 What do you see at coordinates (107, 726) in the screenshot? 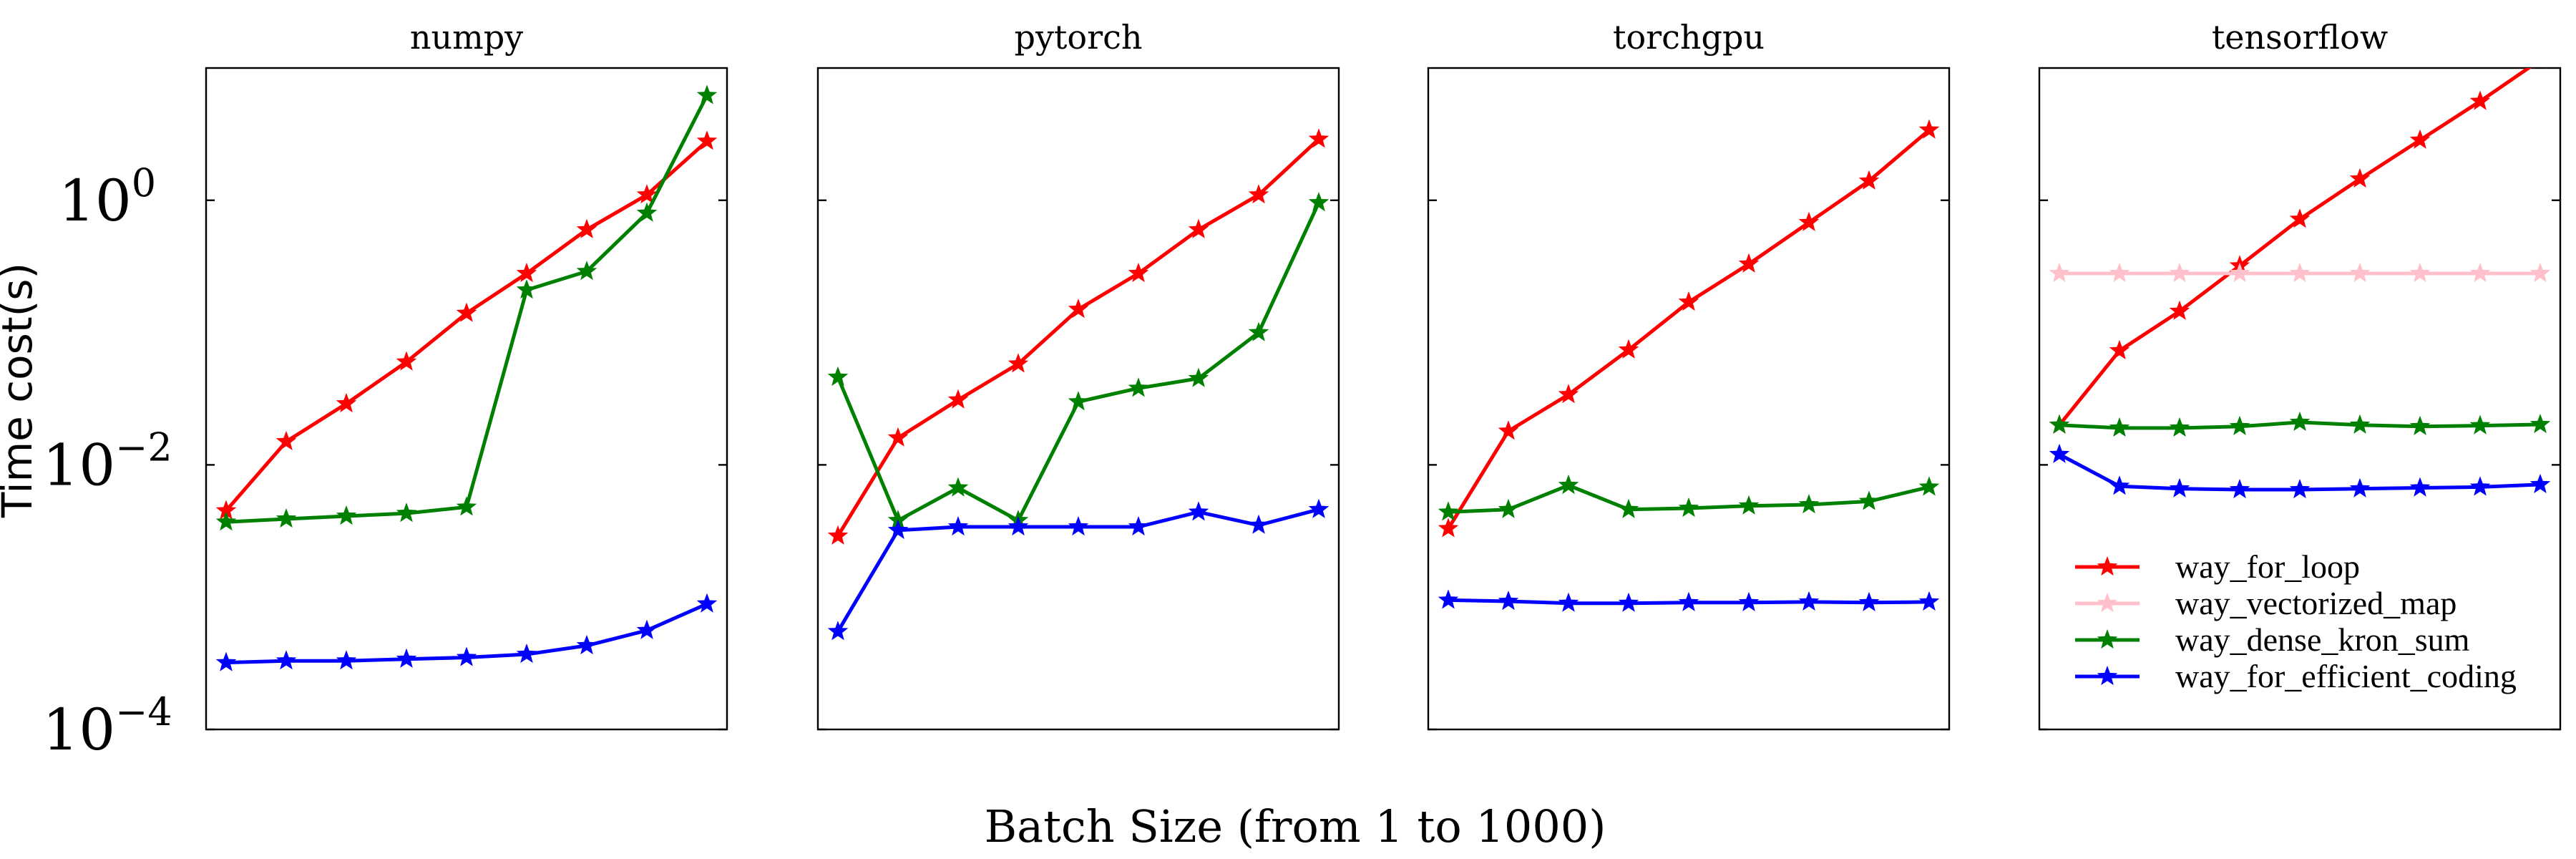
I see `y-tick-label: 10⁻⁴` at bounding box center [107, 726].